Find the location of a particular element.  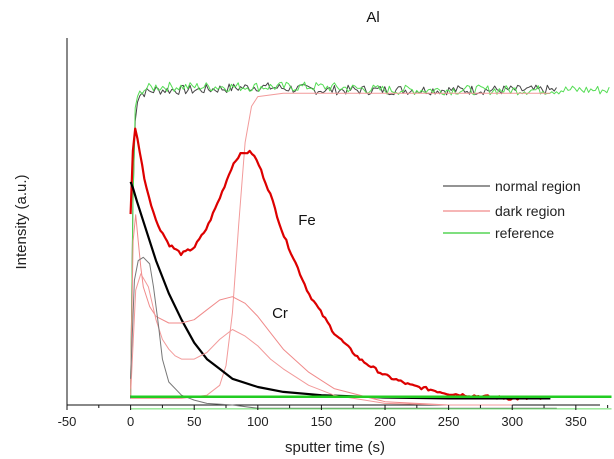

x-tick-label: 200 is located at coordinates (385, 421).